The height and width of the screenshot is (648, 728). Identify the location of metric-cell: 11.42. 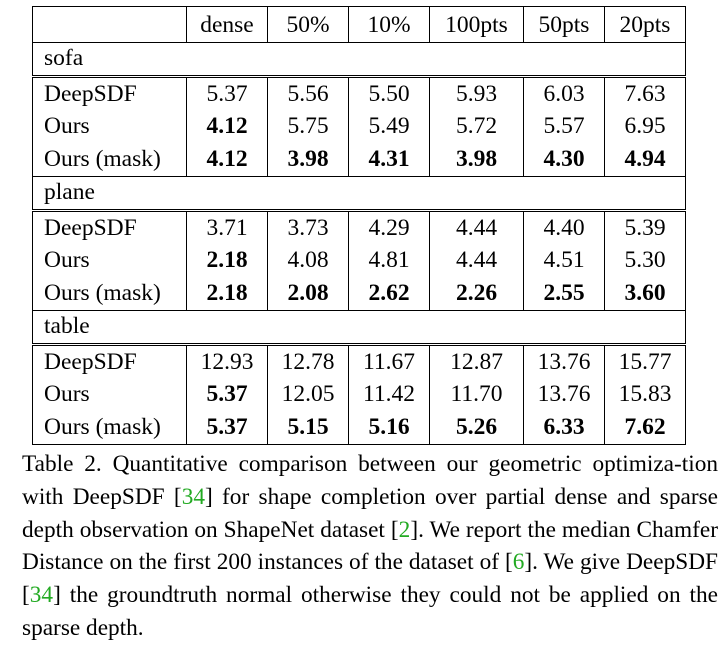
(389, 394).